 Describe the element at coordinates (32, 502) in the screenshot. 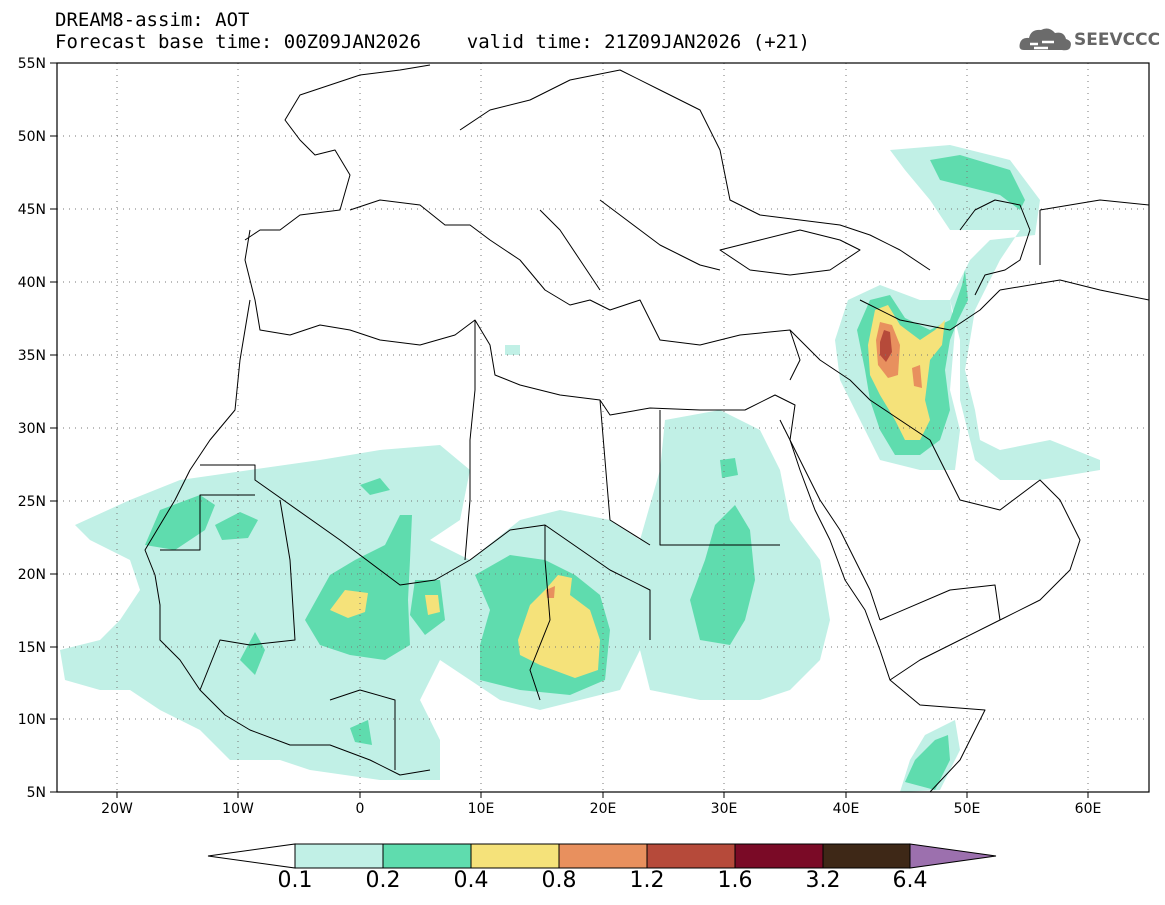

I see `lat-label: 25N` at that location.